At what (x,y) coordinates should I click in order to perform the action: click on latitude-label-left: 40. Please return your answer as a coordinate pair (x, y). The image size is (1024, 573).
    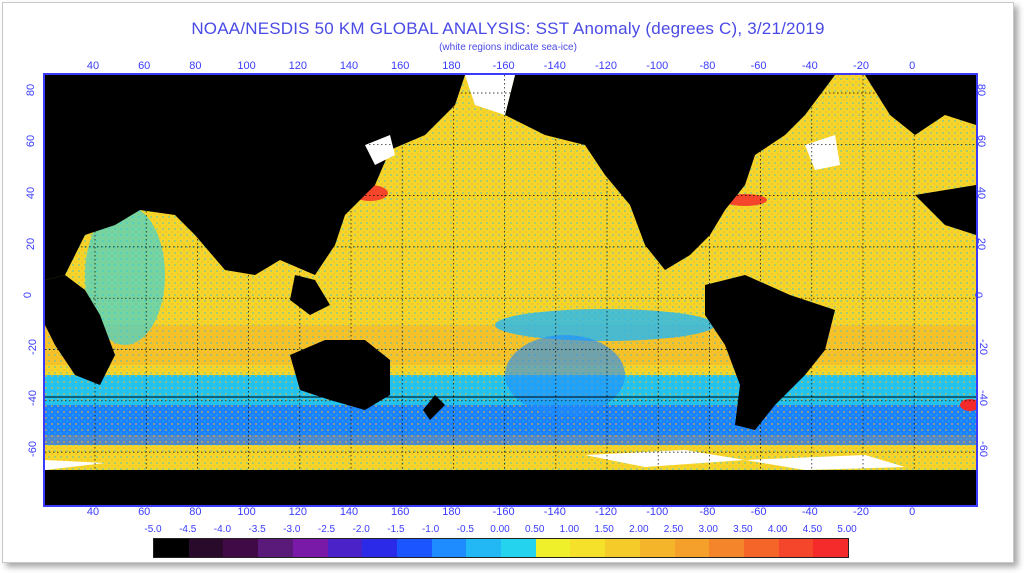
    Looking at the image, I should click on (31, 192).